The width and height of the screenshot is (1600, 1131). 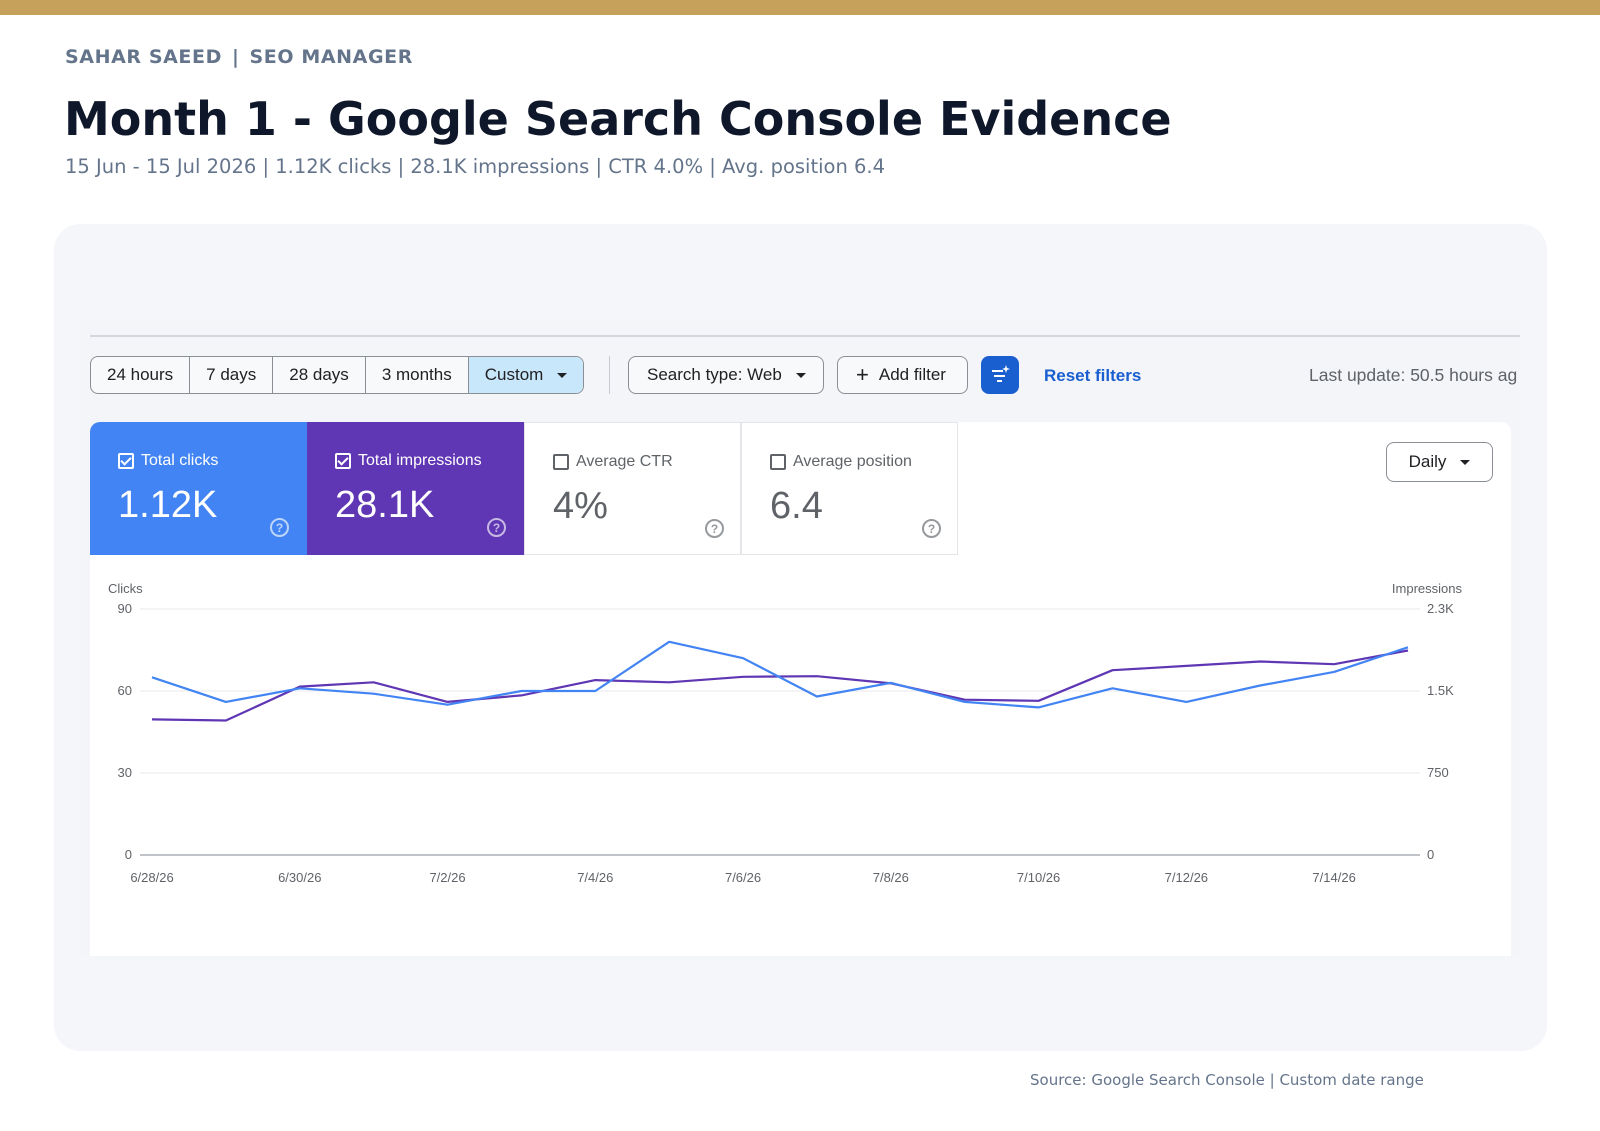 I want to click on plus-icon: +, so click(x=862, y=374).